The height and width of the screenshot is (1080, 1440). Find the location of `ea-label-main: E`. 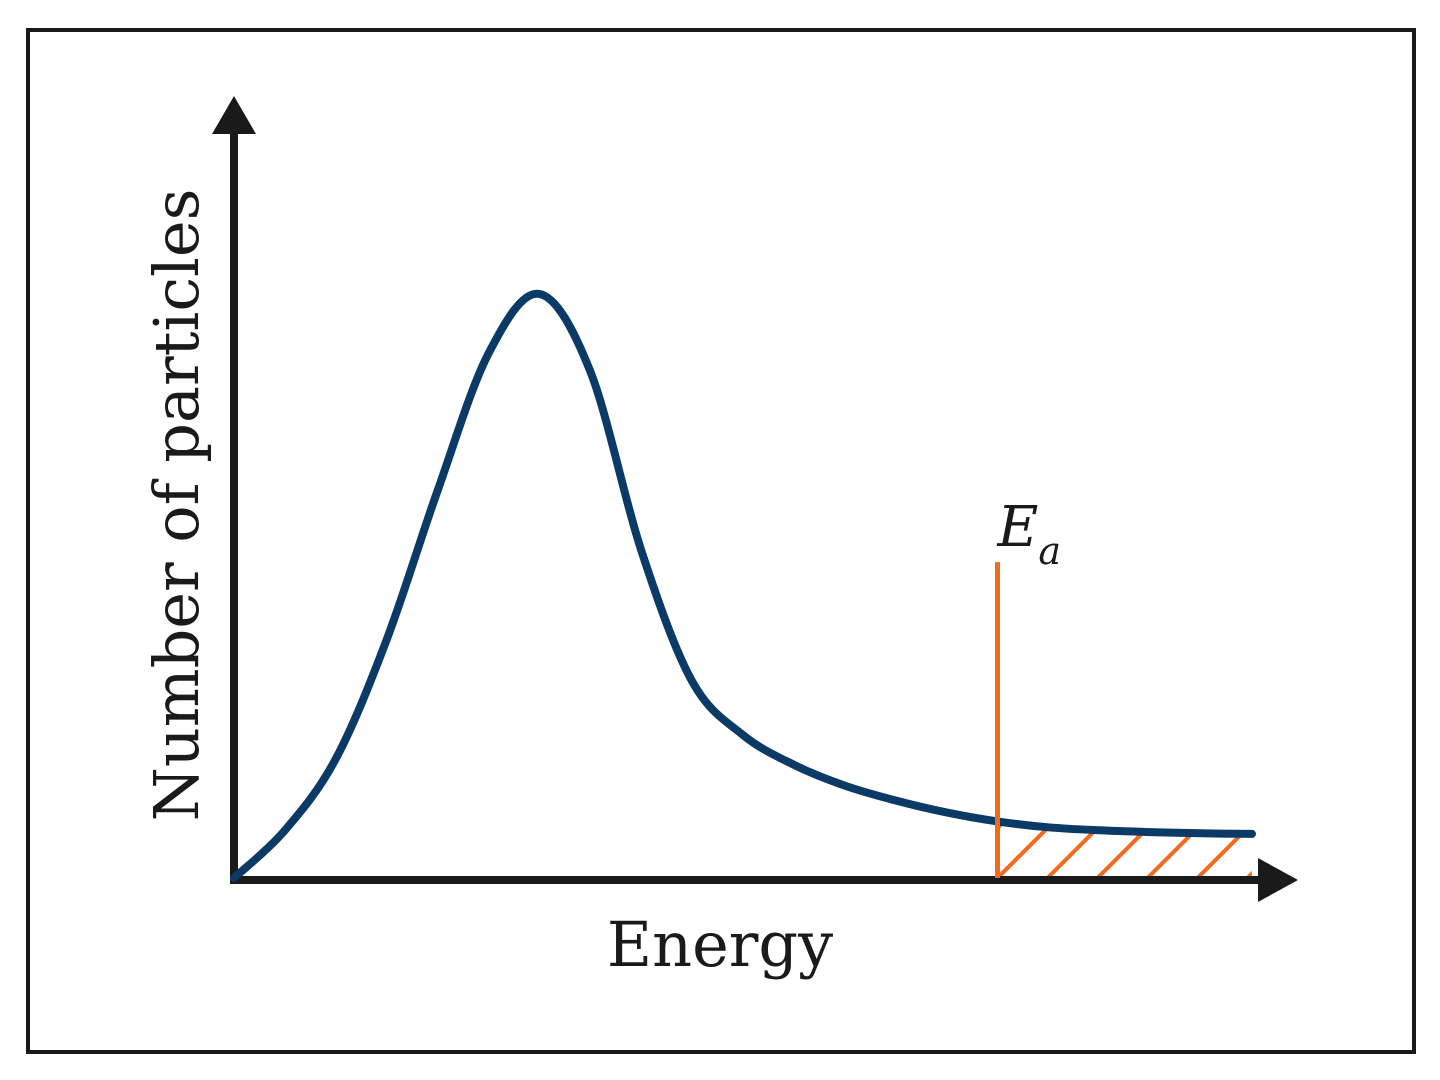

ea-label-main: E is located at coordinates (1018, 527).